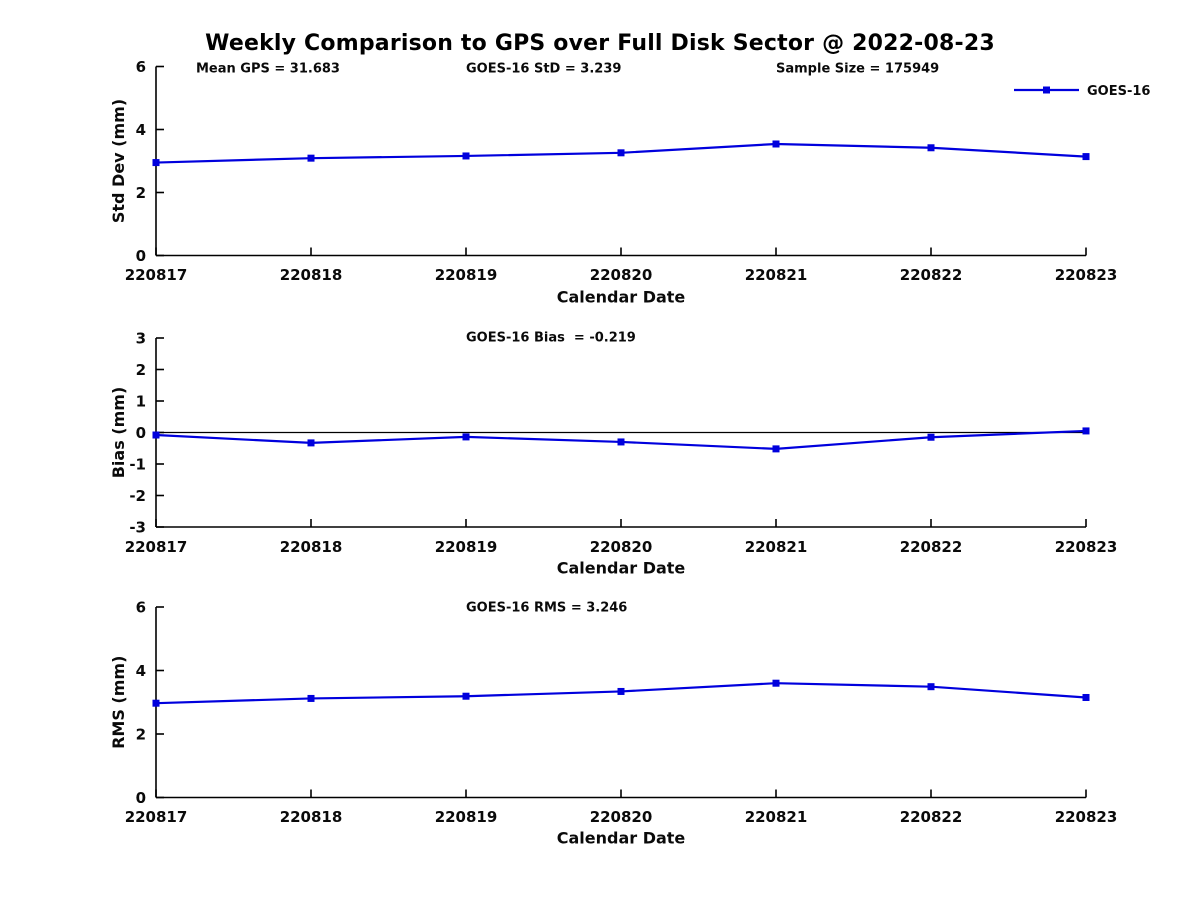 Image resolution: width=1200 pixels, height=900 pixels. Describe the element at coordinates (1118, 91) in the screenshot. I see `legend-label: GOES-16` at that location.